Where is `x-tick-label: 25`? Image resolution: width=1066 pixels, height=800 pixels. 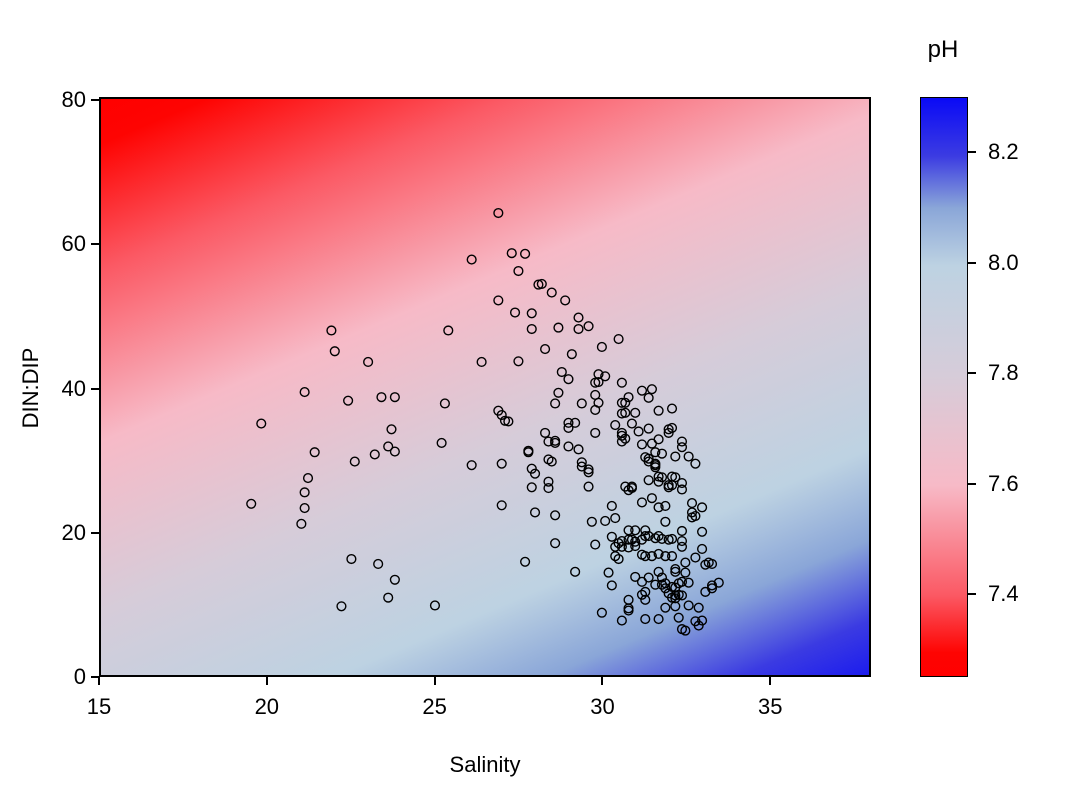 x-tick-label: 25 is located at coordinates (434, 706).